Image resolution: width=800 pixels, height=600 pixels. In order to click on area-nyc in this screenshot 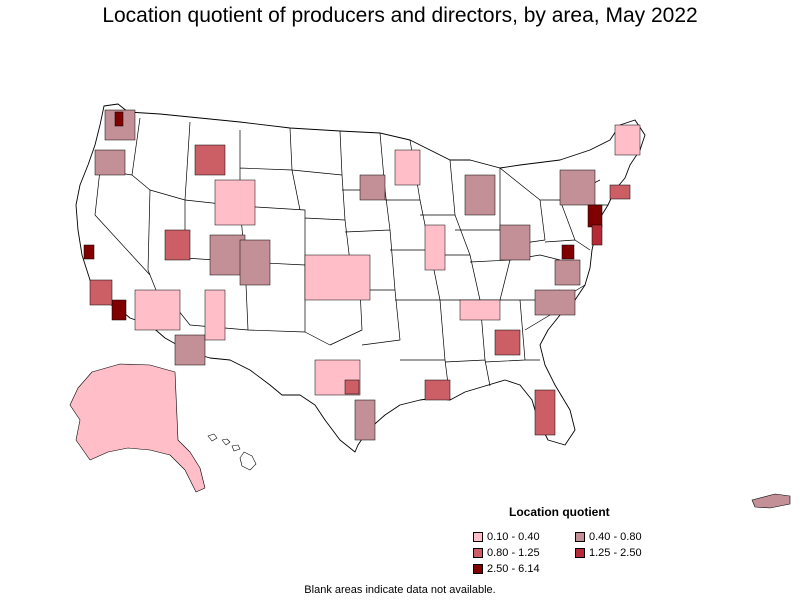, I will do `click(595, 216)`.